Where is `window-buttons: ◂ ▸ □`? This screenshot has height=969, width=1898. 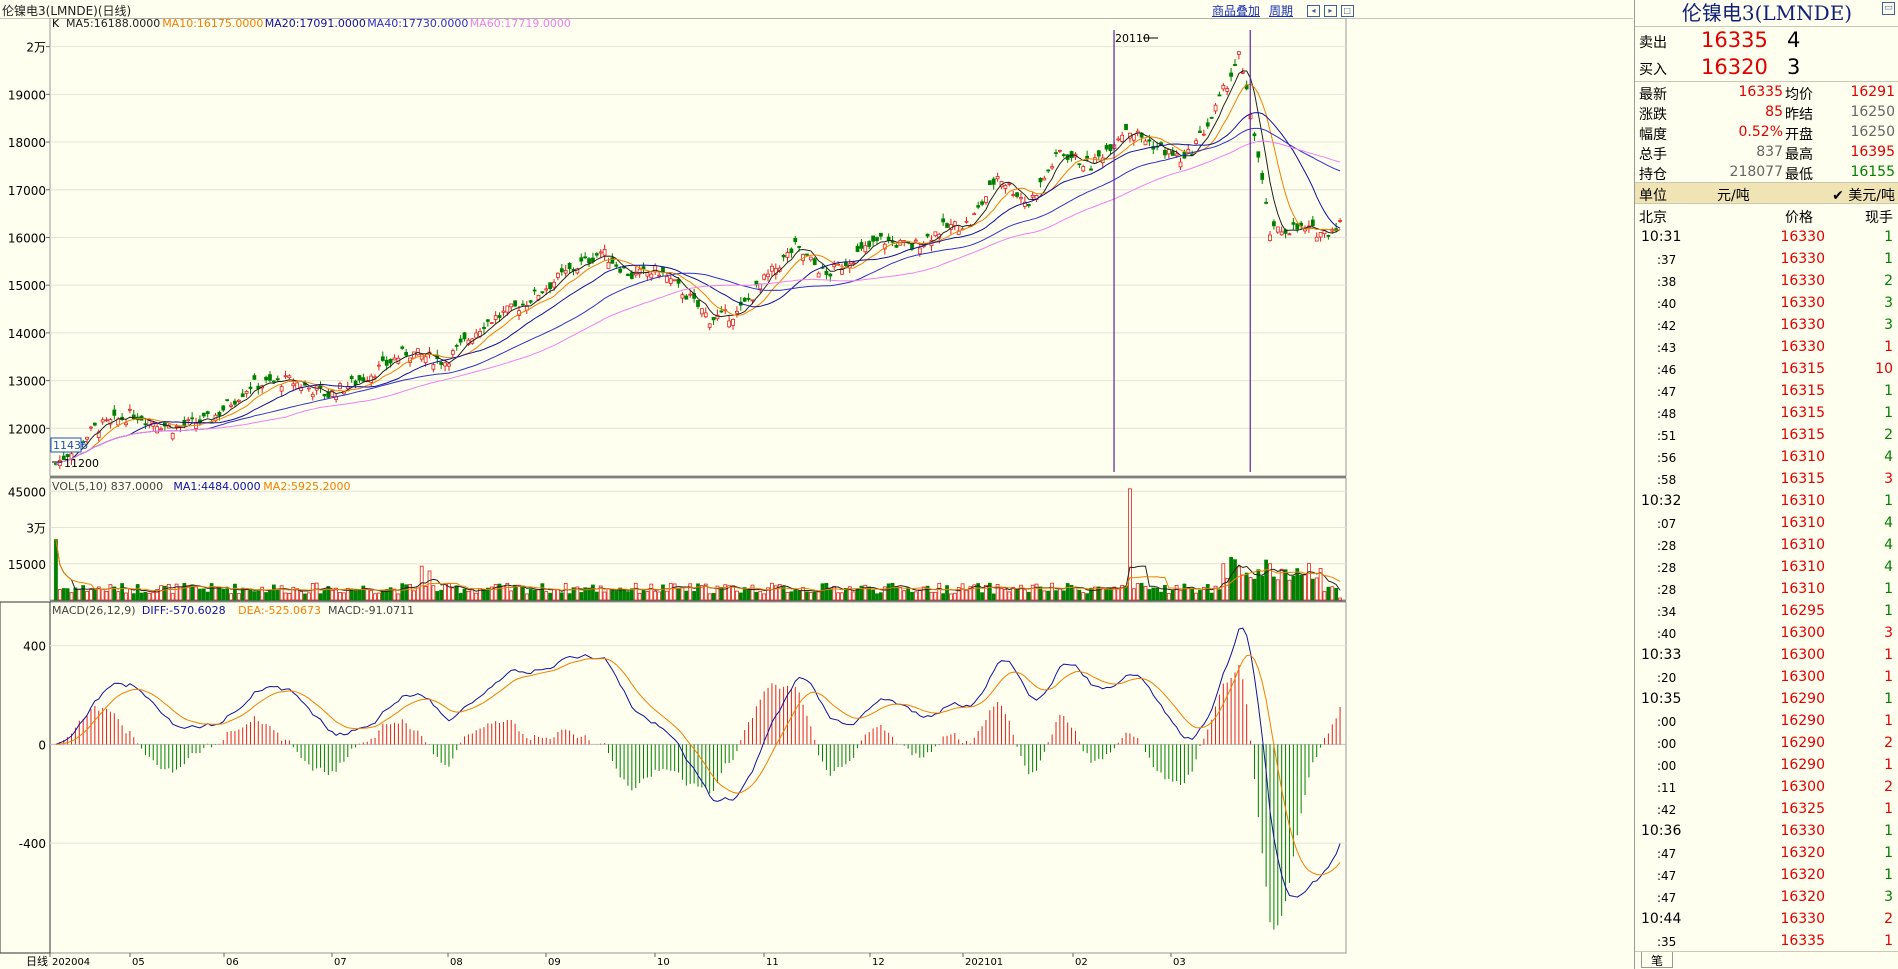 window-buttons: ◂ ▸ □ is located at coordinates (1330, 9).